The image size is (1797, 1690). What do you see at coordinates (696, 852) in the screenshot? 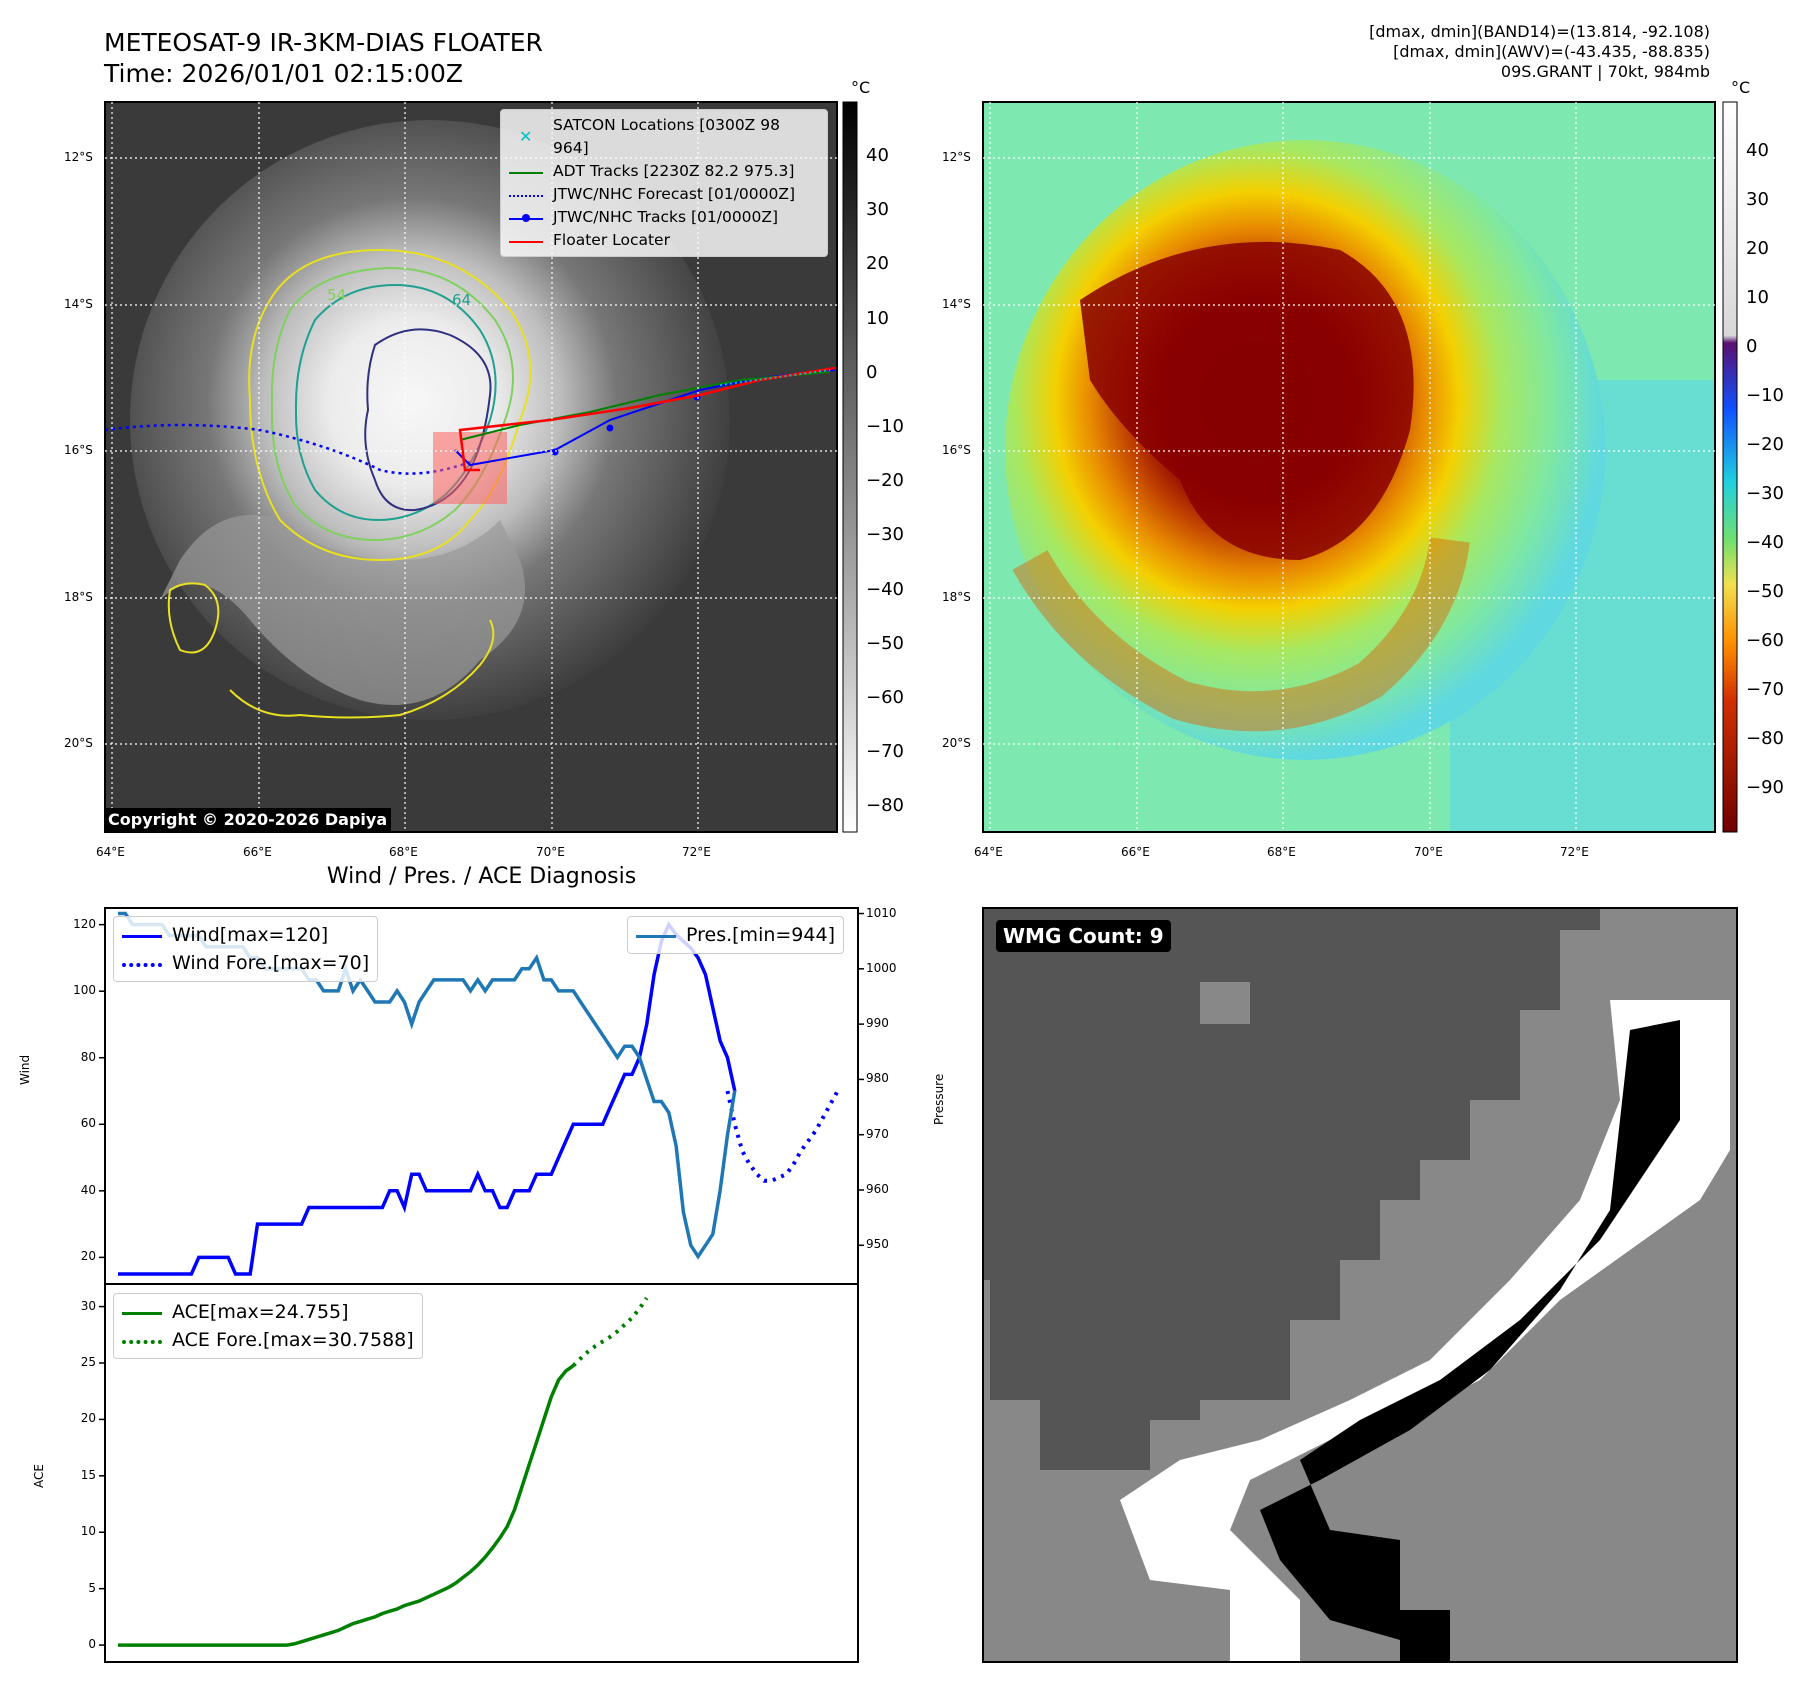
I see `ir-lon-label: 72°E` at bounding box center [696, 852].